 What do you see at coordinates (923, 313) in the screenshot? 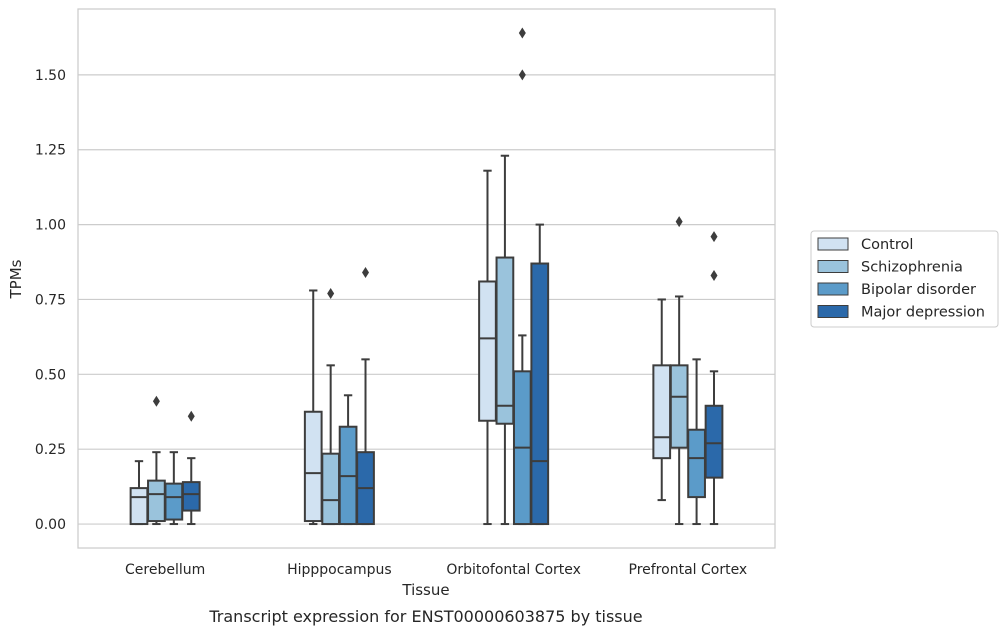
I see `legend-label: Major depression` at bounding box center [923, 313].